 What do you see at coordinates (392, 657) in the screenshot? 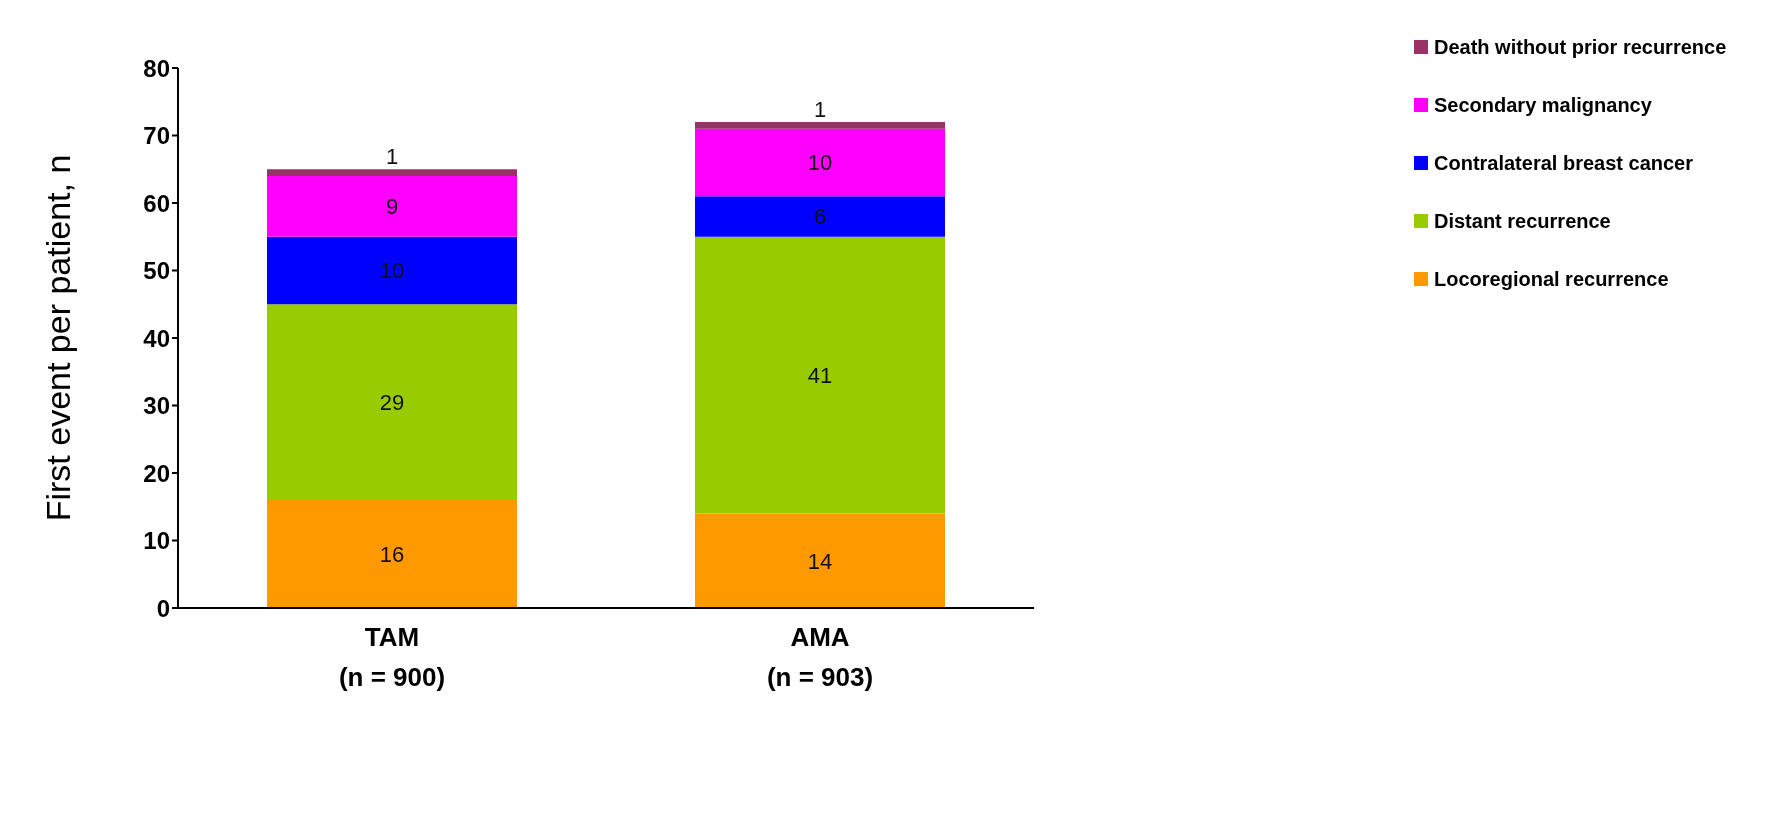
I see `x-tick-label: TAM (n = 900)` at bounding box center [392, 657].